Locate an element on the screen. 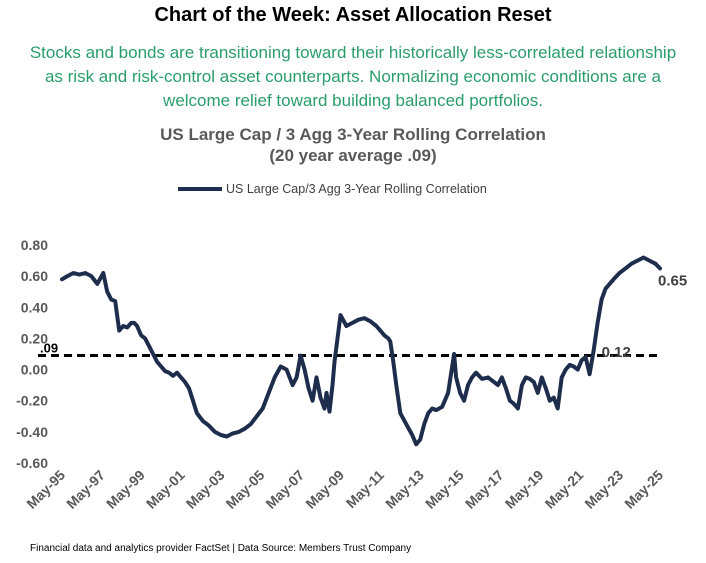 The image size is (706, 563). x-tick-label: May-97 is located at coordinates (85, 489).